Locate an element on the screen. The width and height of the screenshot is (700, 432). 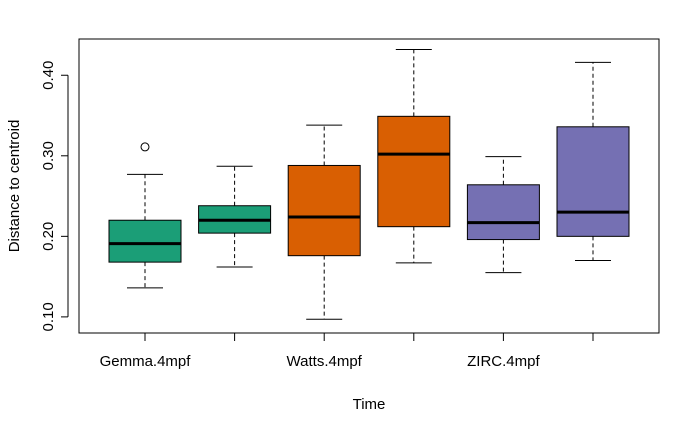
x-axis-title: Time is located at coordinates (369, 404).